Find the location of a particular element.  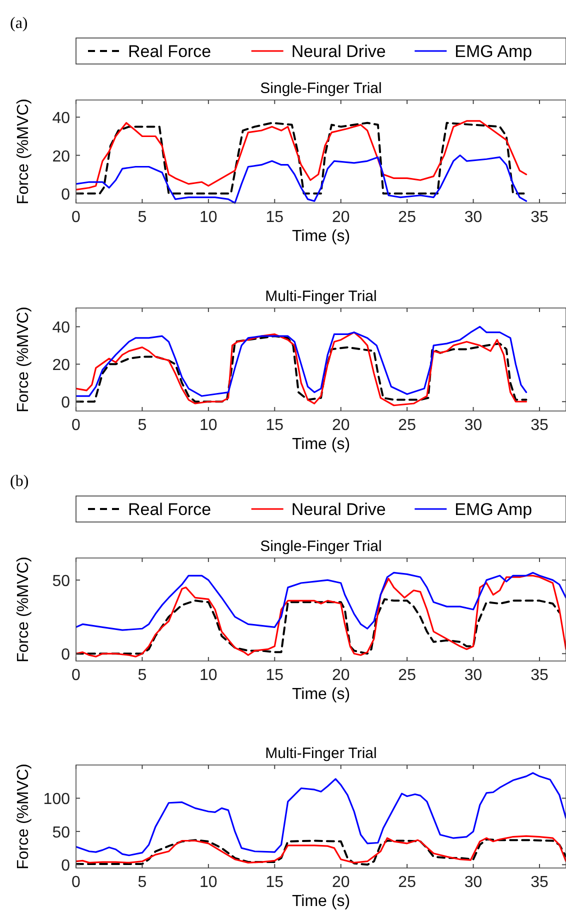

text: (b) is located at coordinates (19, 481).